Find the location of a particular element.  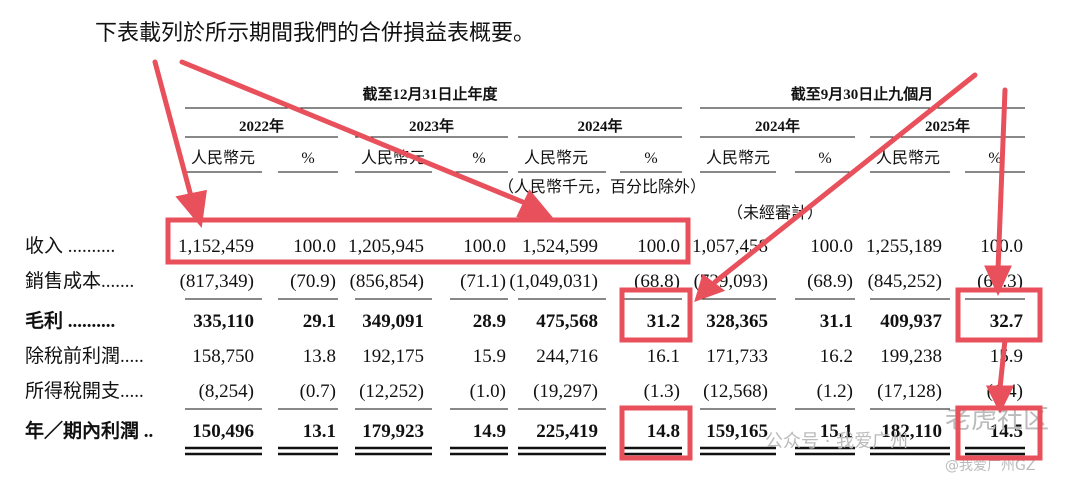

group-header: 截至9月30日止九個月 is located at coordinates (862, 94).